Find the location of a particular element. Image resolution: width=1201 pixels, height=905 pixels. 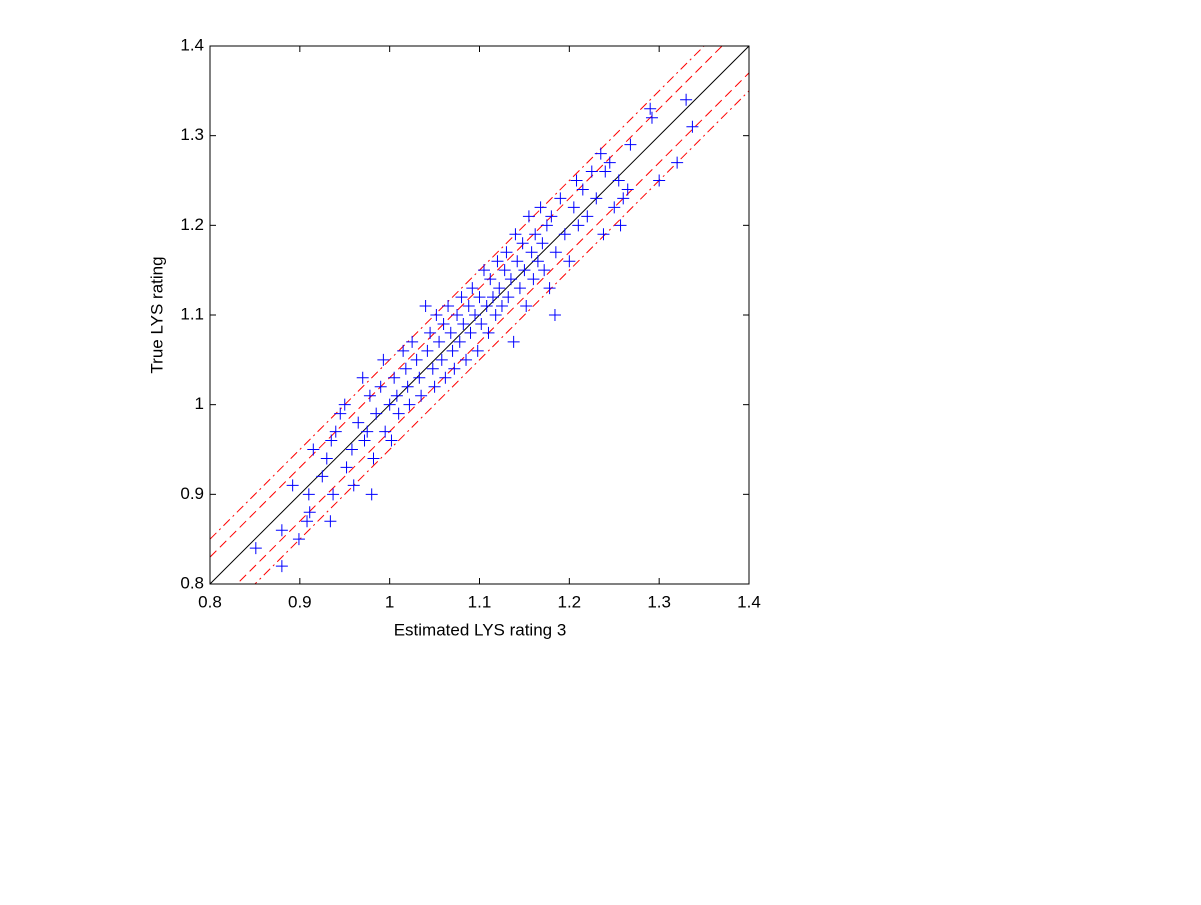

x-tick-label: 1.4 is located at coordinates (749, 601).